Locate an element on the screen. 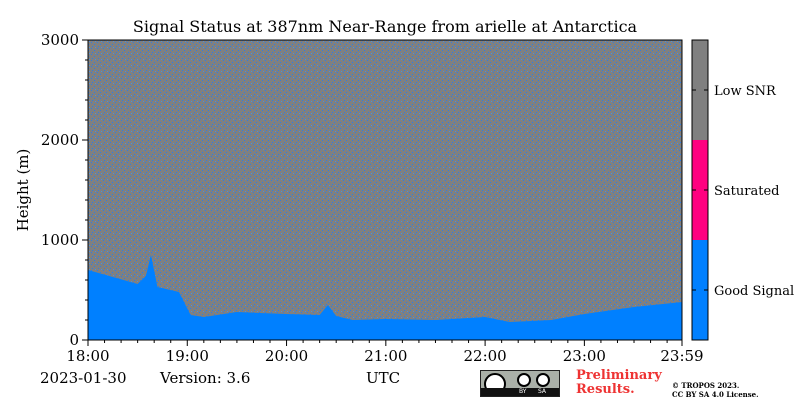 This screenshot has height=400, width=800. by-icon is located at coordinates (524, 380).